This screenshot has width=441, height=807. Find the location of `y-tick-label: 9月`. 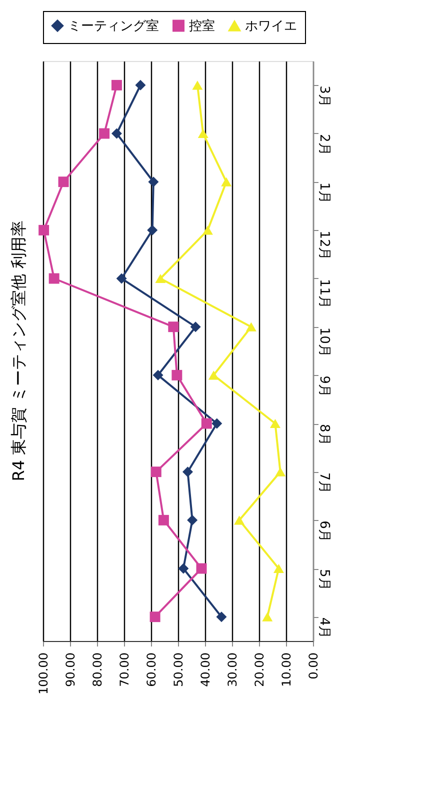

y-tick-label: 9月 is located at coordinates (324, 386).